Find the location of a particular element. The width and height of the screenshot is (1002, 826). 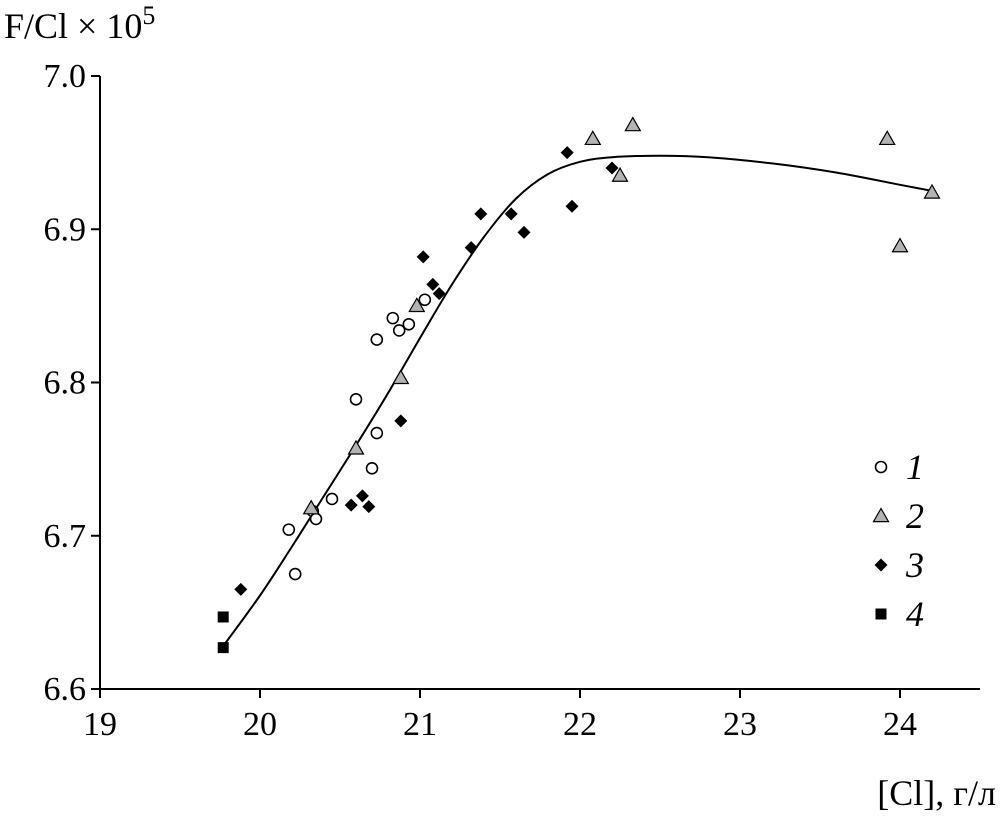

y-axis-title-text: F/Cl × 10 is located at coordinates (73, 26).